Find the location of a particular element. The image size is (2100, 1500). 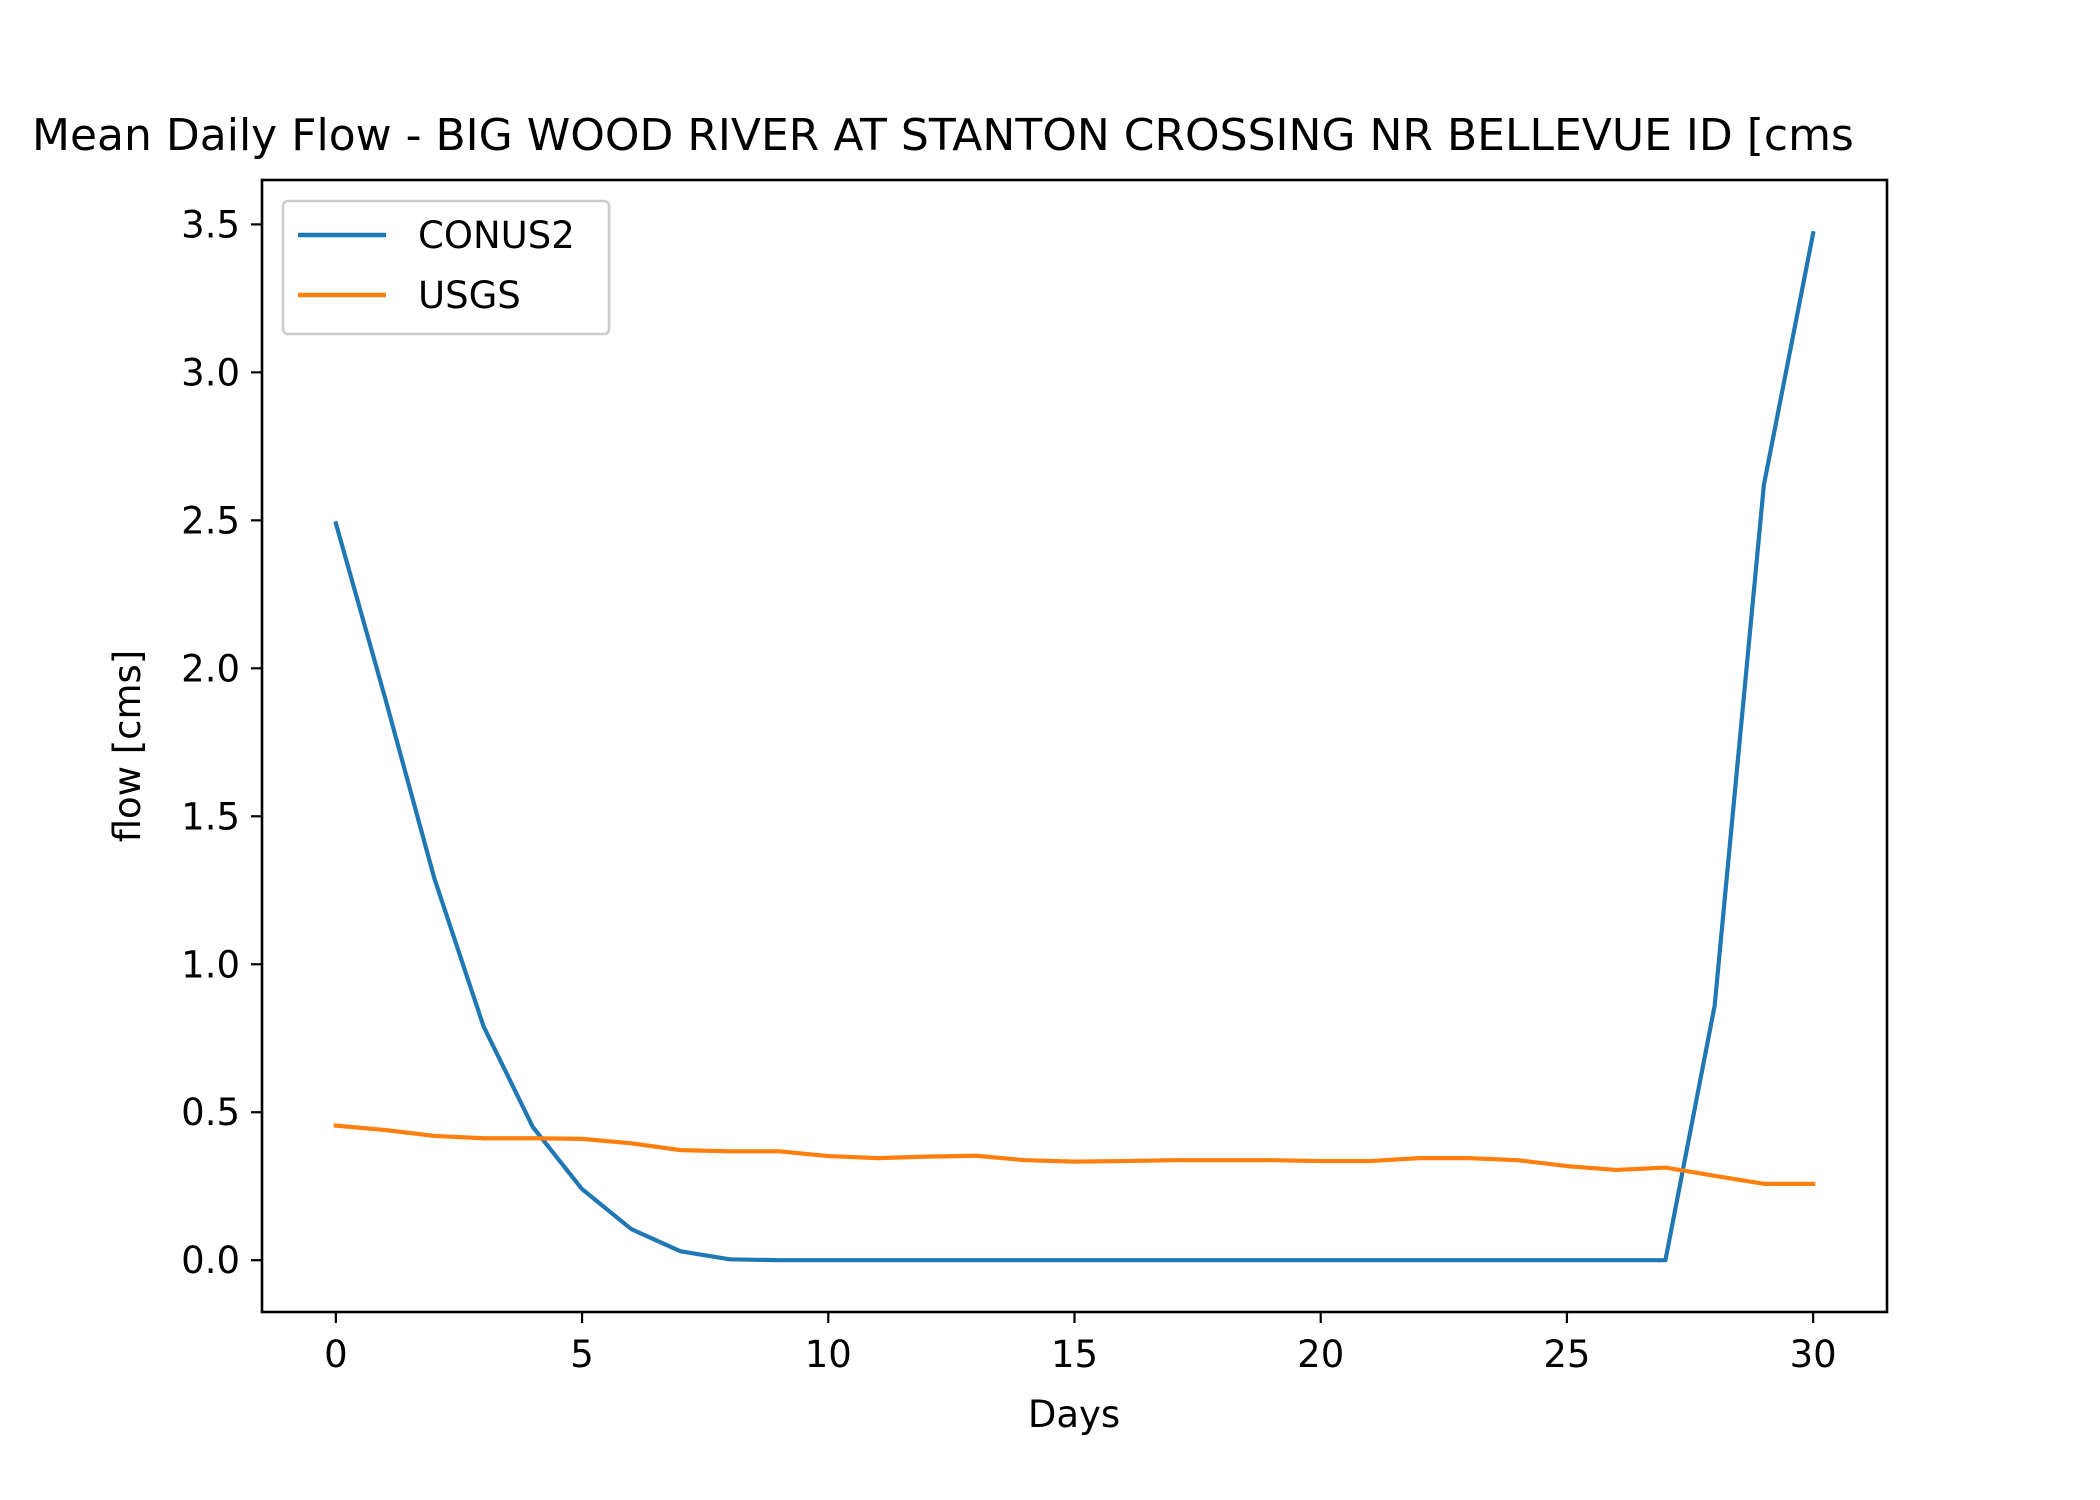

series-line-usgs is located at coordinates (1074, 1154).